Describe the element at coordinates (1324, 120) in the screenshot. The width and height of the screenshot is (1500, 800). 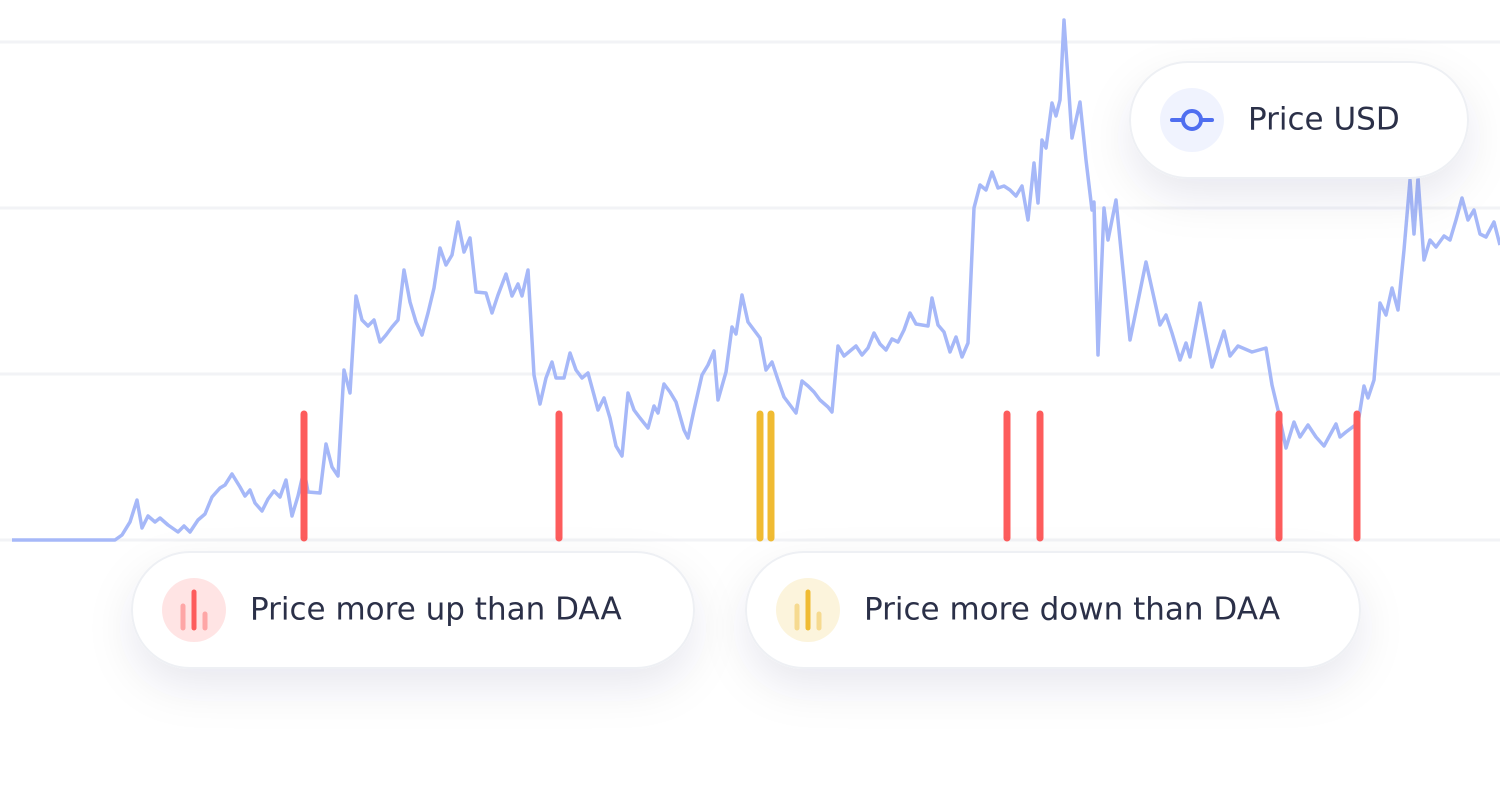
I see `legend-label: Price USD` at that location.